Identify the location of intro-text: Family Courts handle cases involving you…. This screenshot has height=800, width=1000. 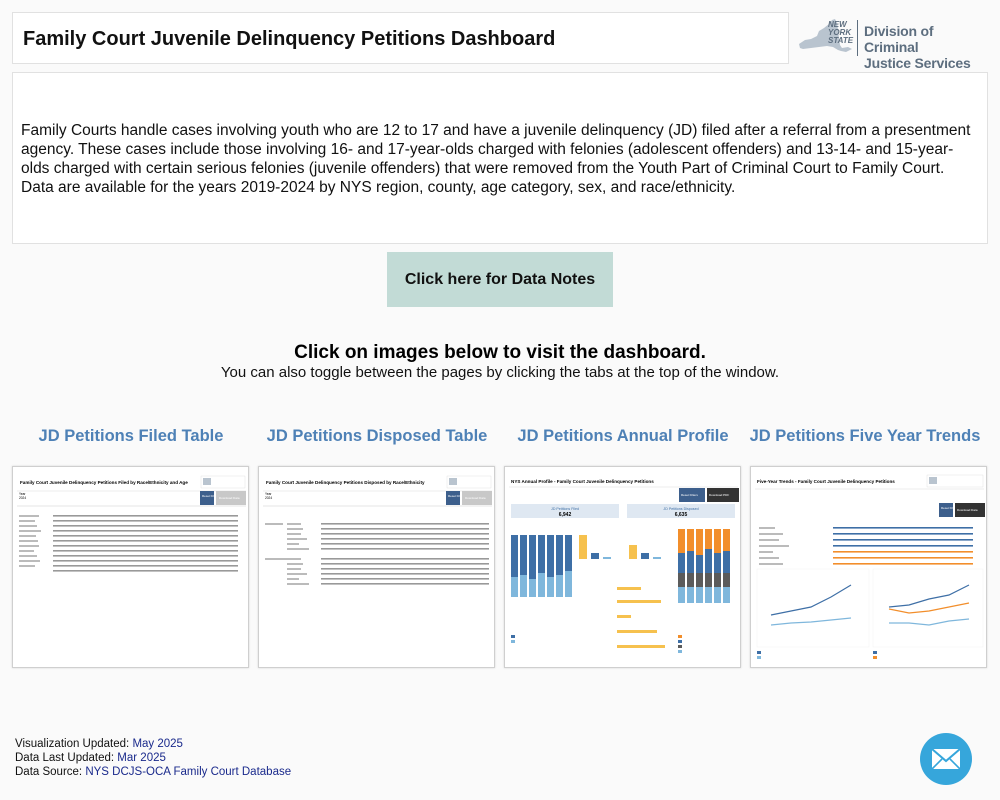
(496, 159).